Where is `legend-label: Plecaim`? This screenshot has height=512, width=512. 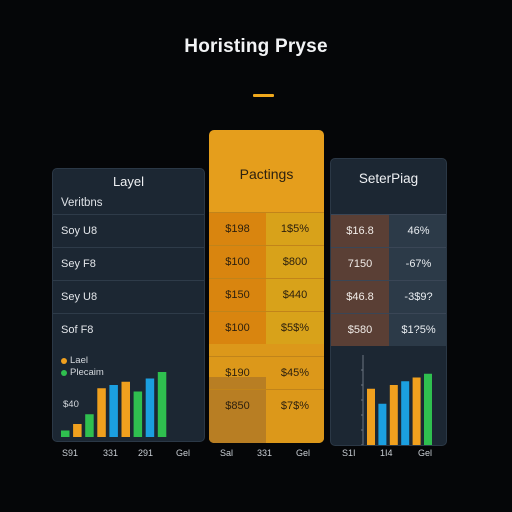
legend-label: Plecaim is located at coordinates (87, 372).